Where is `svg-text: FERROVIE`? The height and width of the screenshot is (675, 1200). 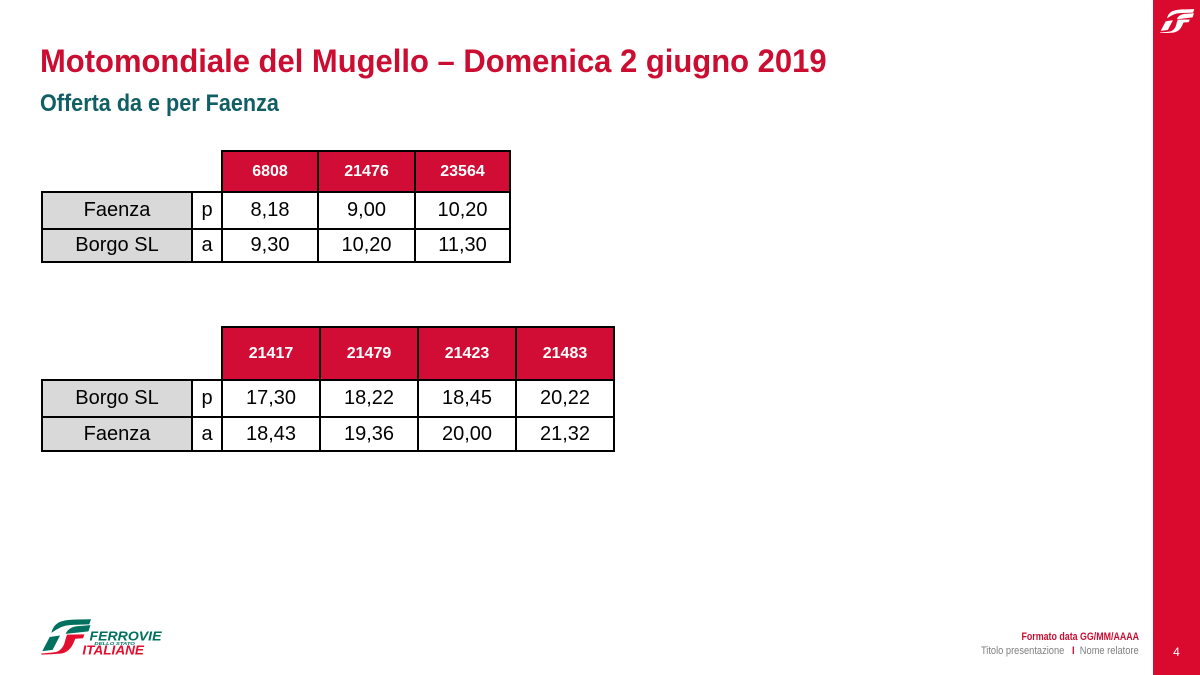
svg-text: FERROVIE is located at coordinates (126, 636).